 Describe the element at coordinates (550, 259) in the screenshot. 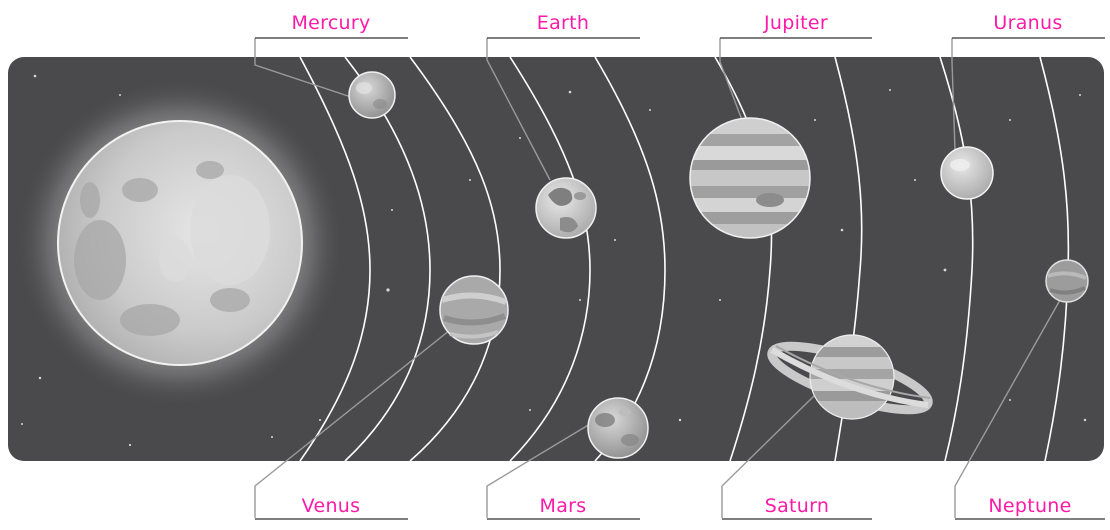

I see `orbit-mars` at that location.